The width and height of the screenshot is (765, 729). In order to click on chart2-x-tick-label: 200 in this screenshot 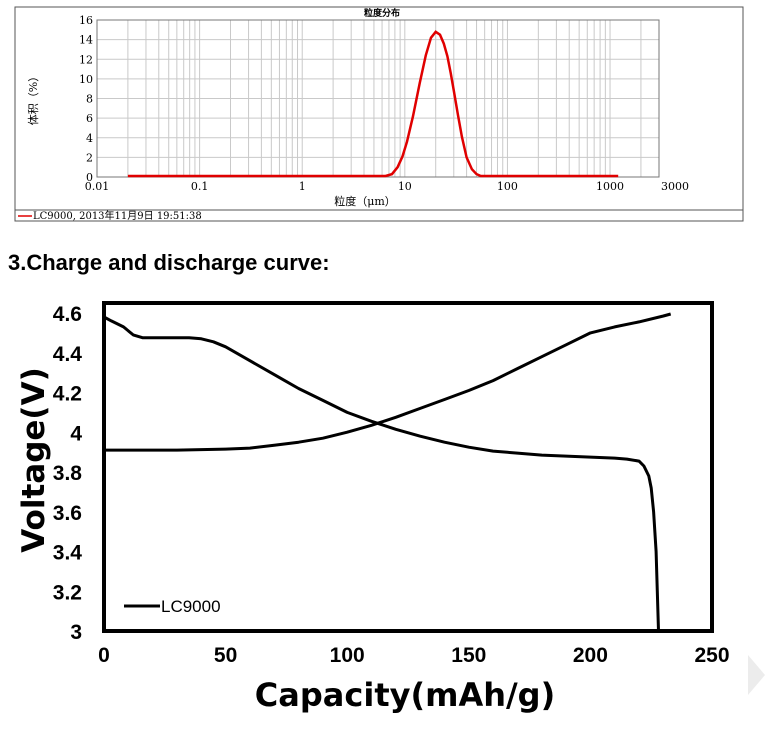, I will do `click(590, 655)`.